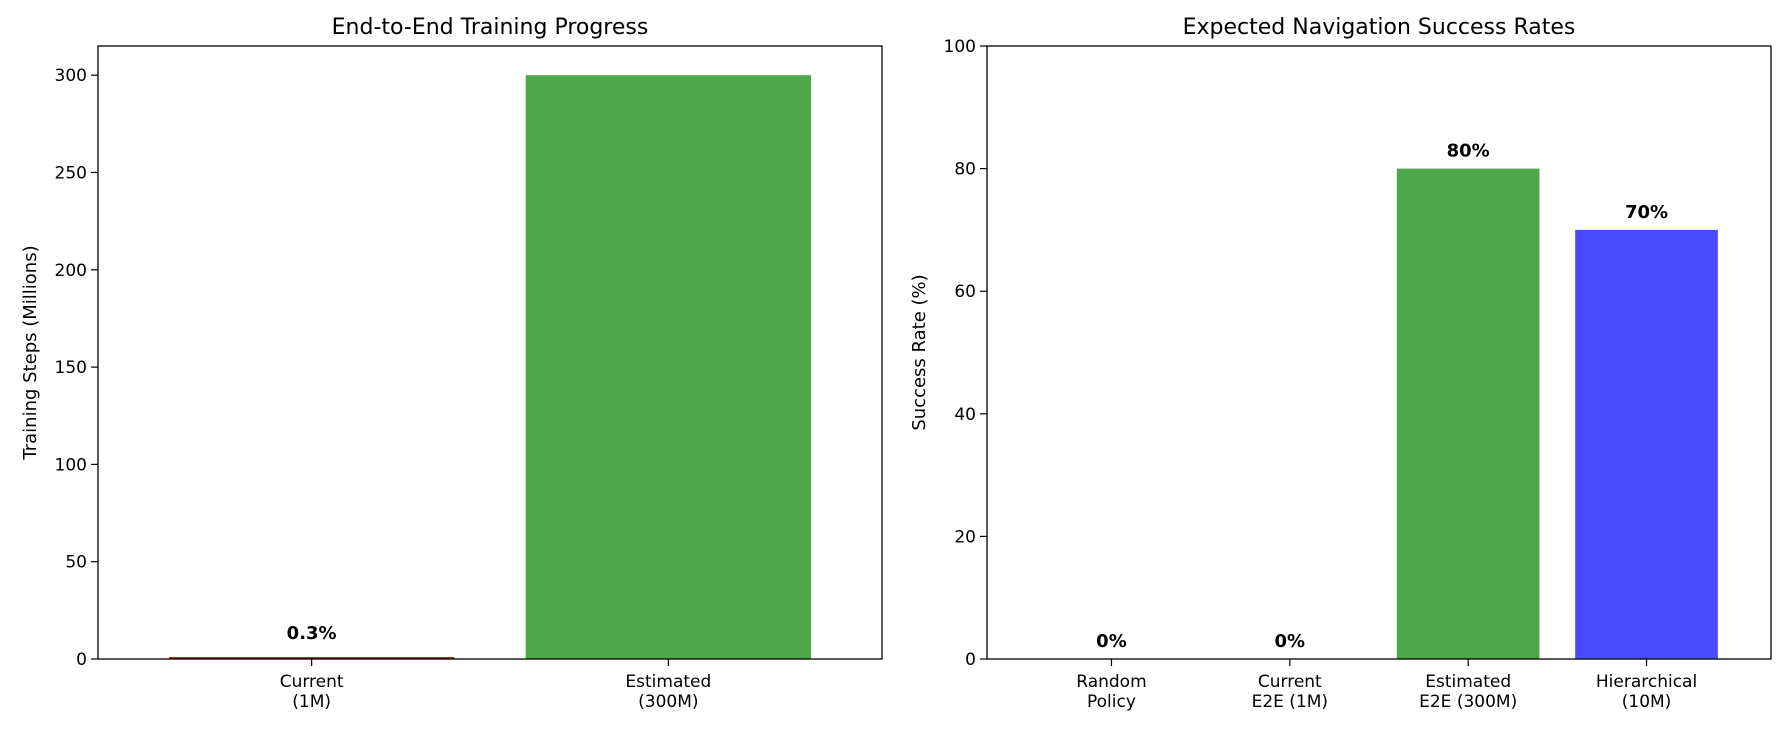 The width and height of the screenshot is (1784, 734). What do you see at coordinates (668, 692) in the screenshot?
I see `x-tick-label: Estimated (300M)` at bounding box center [668, 692].